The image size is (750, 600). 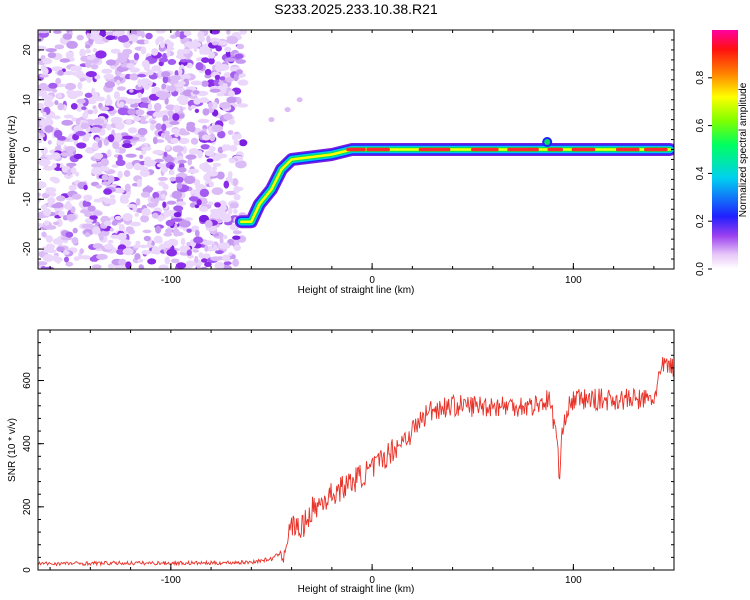 I want to click on x-tick-label: -100, so click(x=171, y=580).